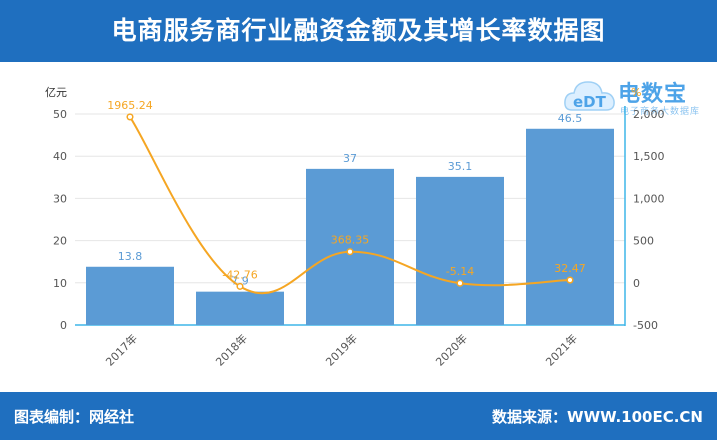 The height and width of the screenshot is (440, 717). Describe the element at coordinates (649, 156) in the screenshot. I see `y2-tick-label: 1,500` at that location.